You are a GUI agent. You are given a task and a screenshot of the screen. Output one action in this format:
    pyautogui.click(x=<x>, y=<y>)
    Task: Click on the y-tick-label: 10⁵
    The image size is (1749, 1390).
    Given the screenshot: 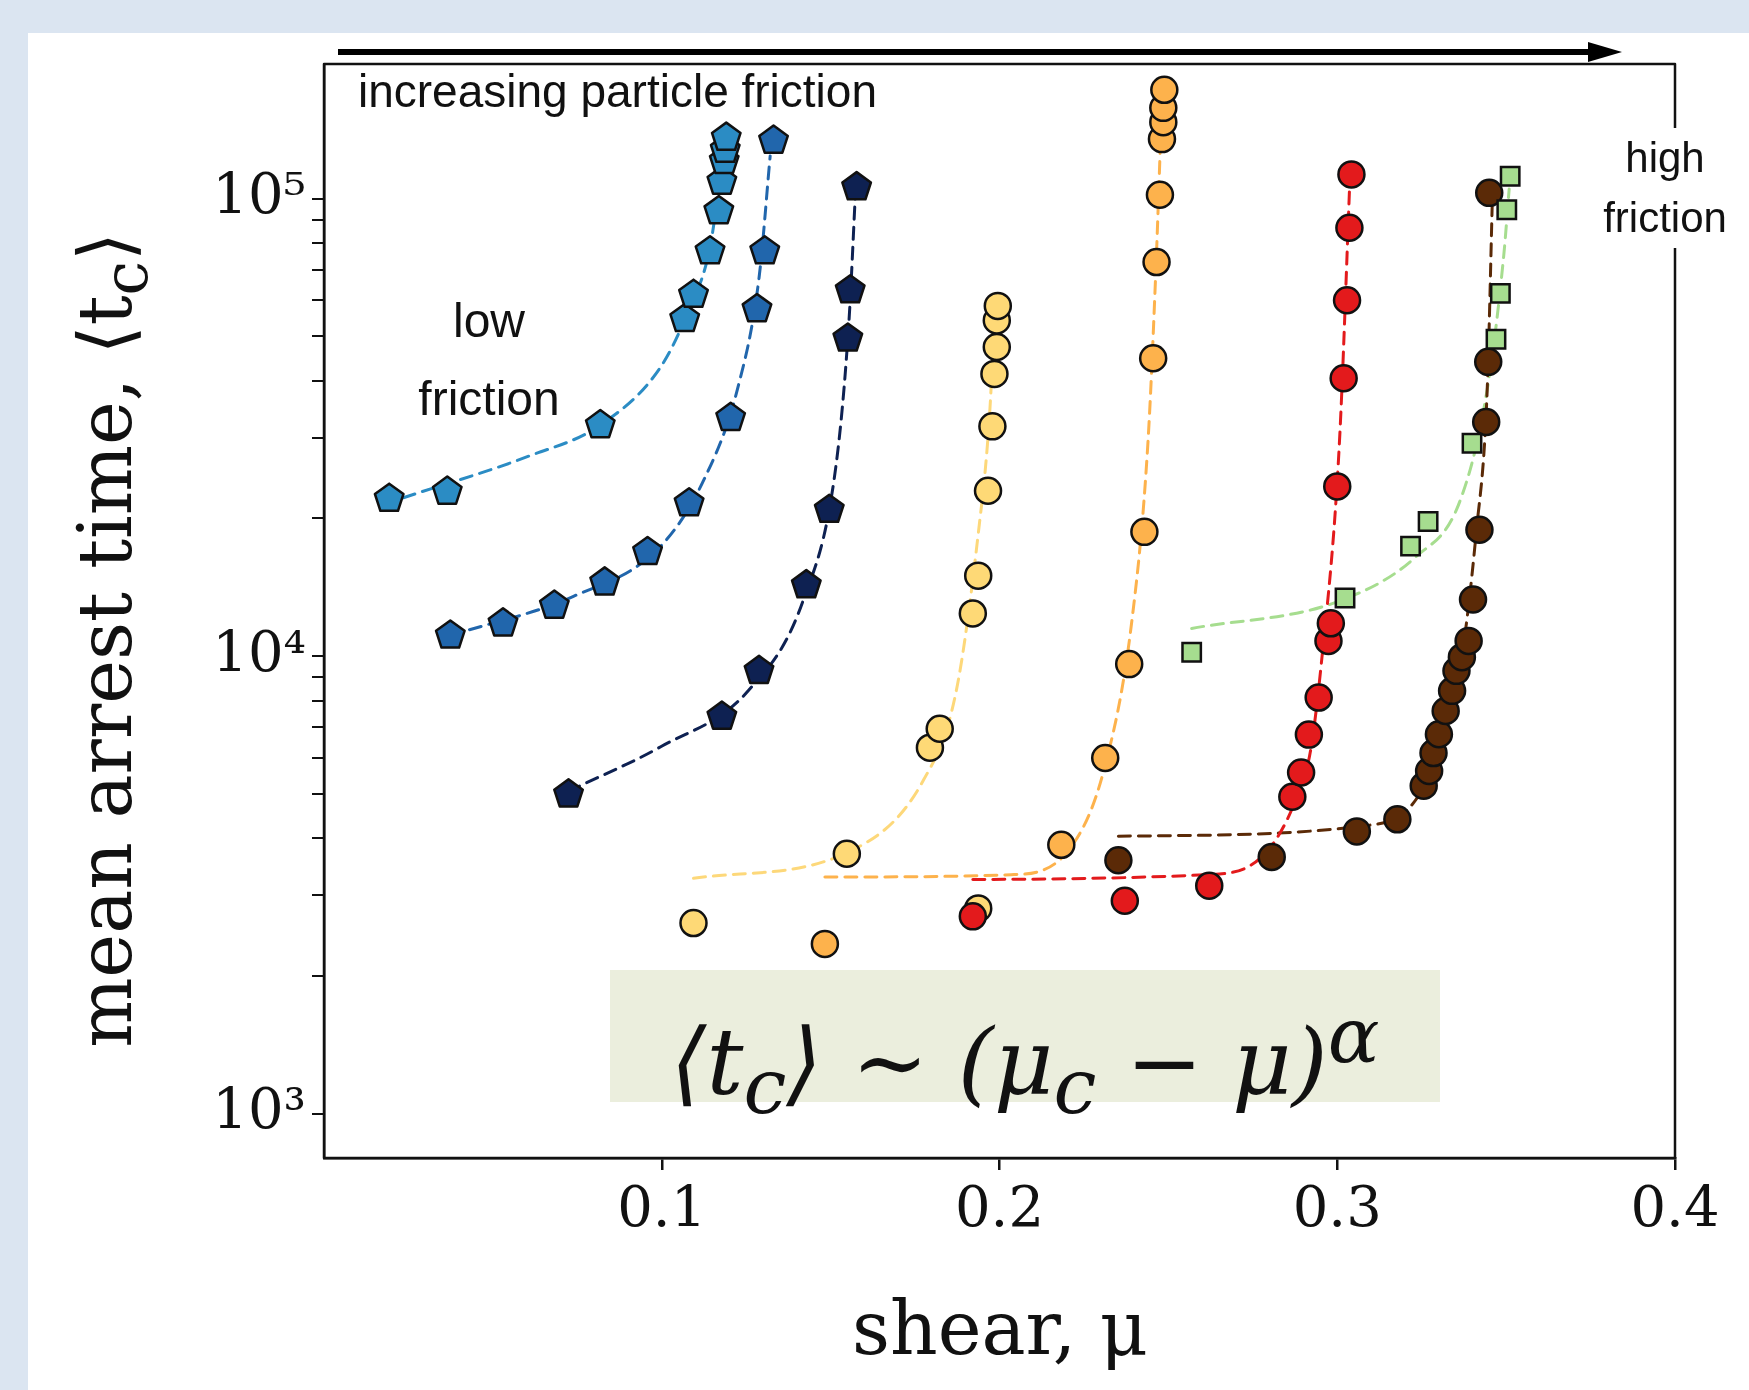 What is the action you would take?
    pyautogui.click(x=259, y=194)
    